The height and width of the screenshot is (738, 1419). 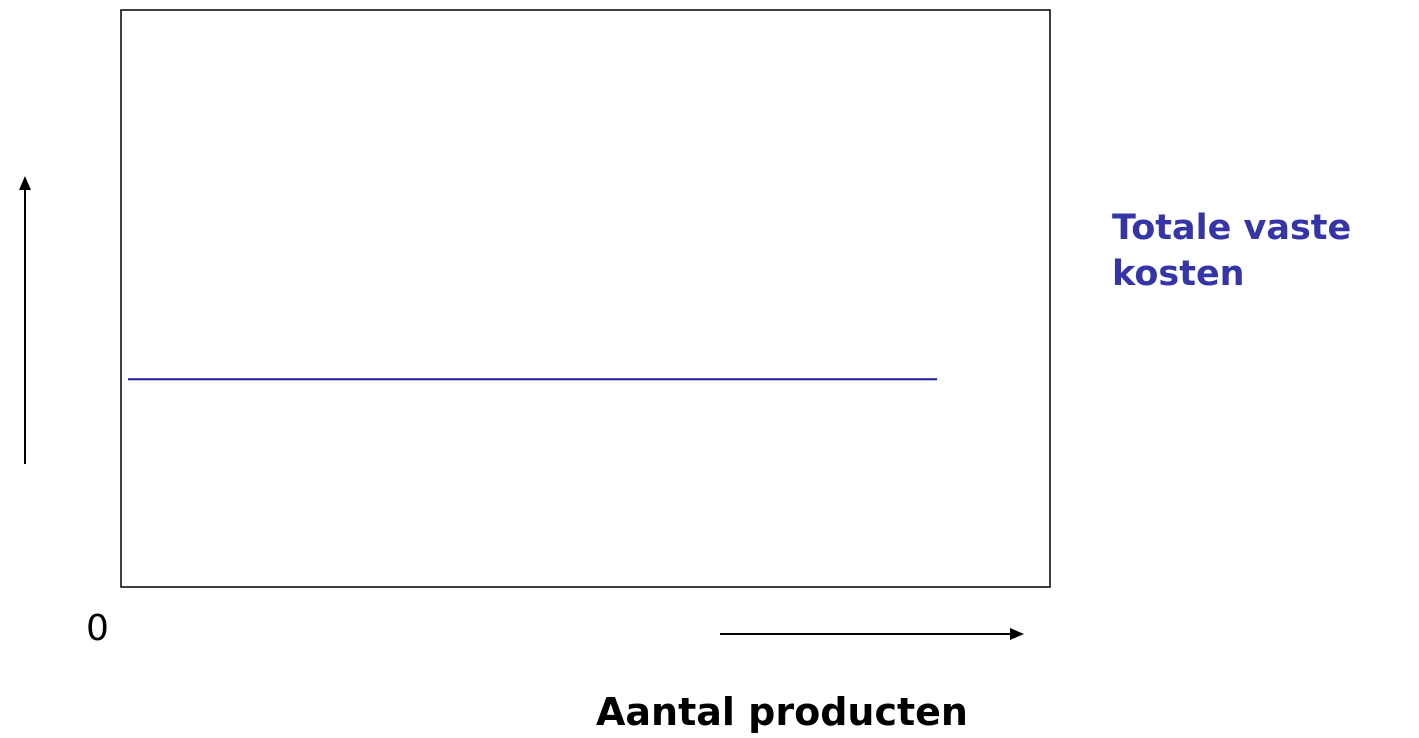 What do you see at coordinates (1262, 251) in the screenshot?
I see `series-label-totale-vaste-kosten: Totale vaste kosten` at bounding box center [1262, 251].